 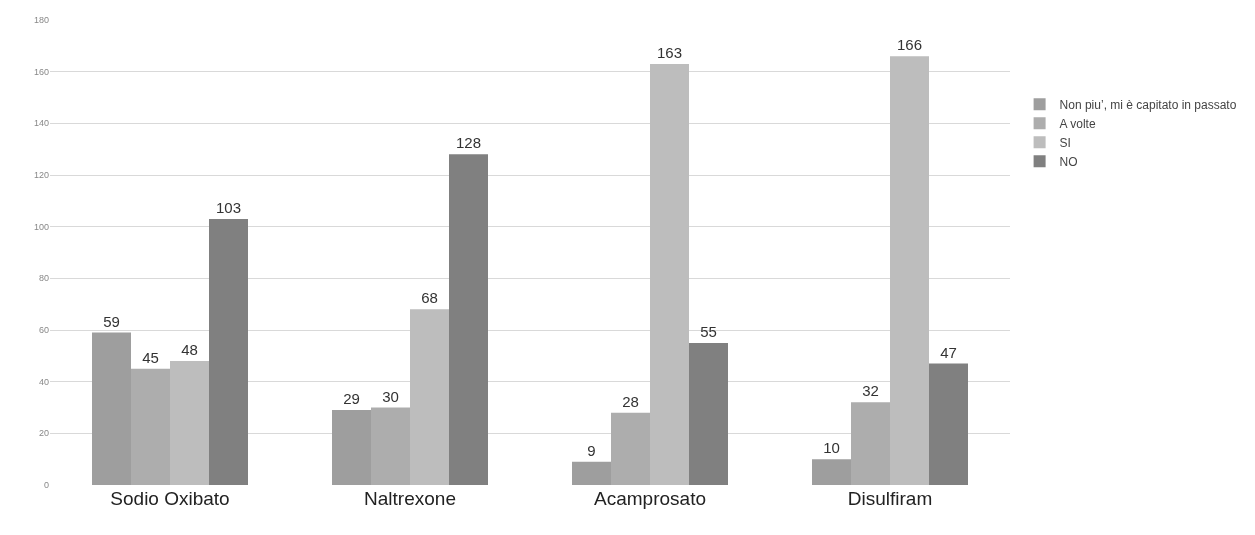 I want to click on data-label: 68, so click(x=429, y=298).